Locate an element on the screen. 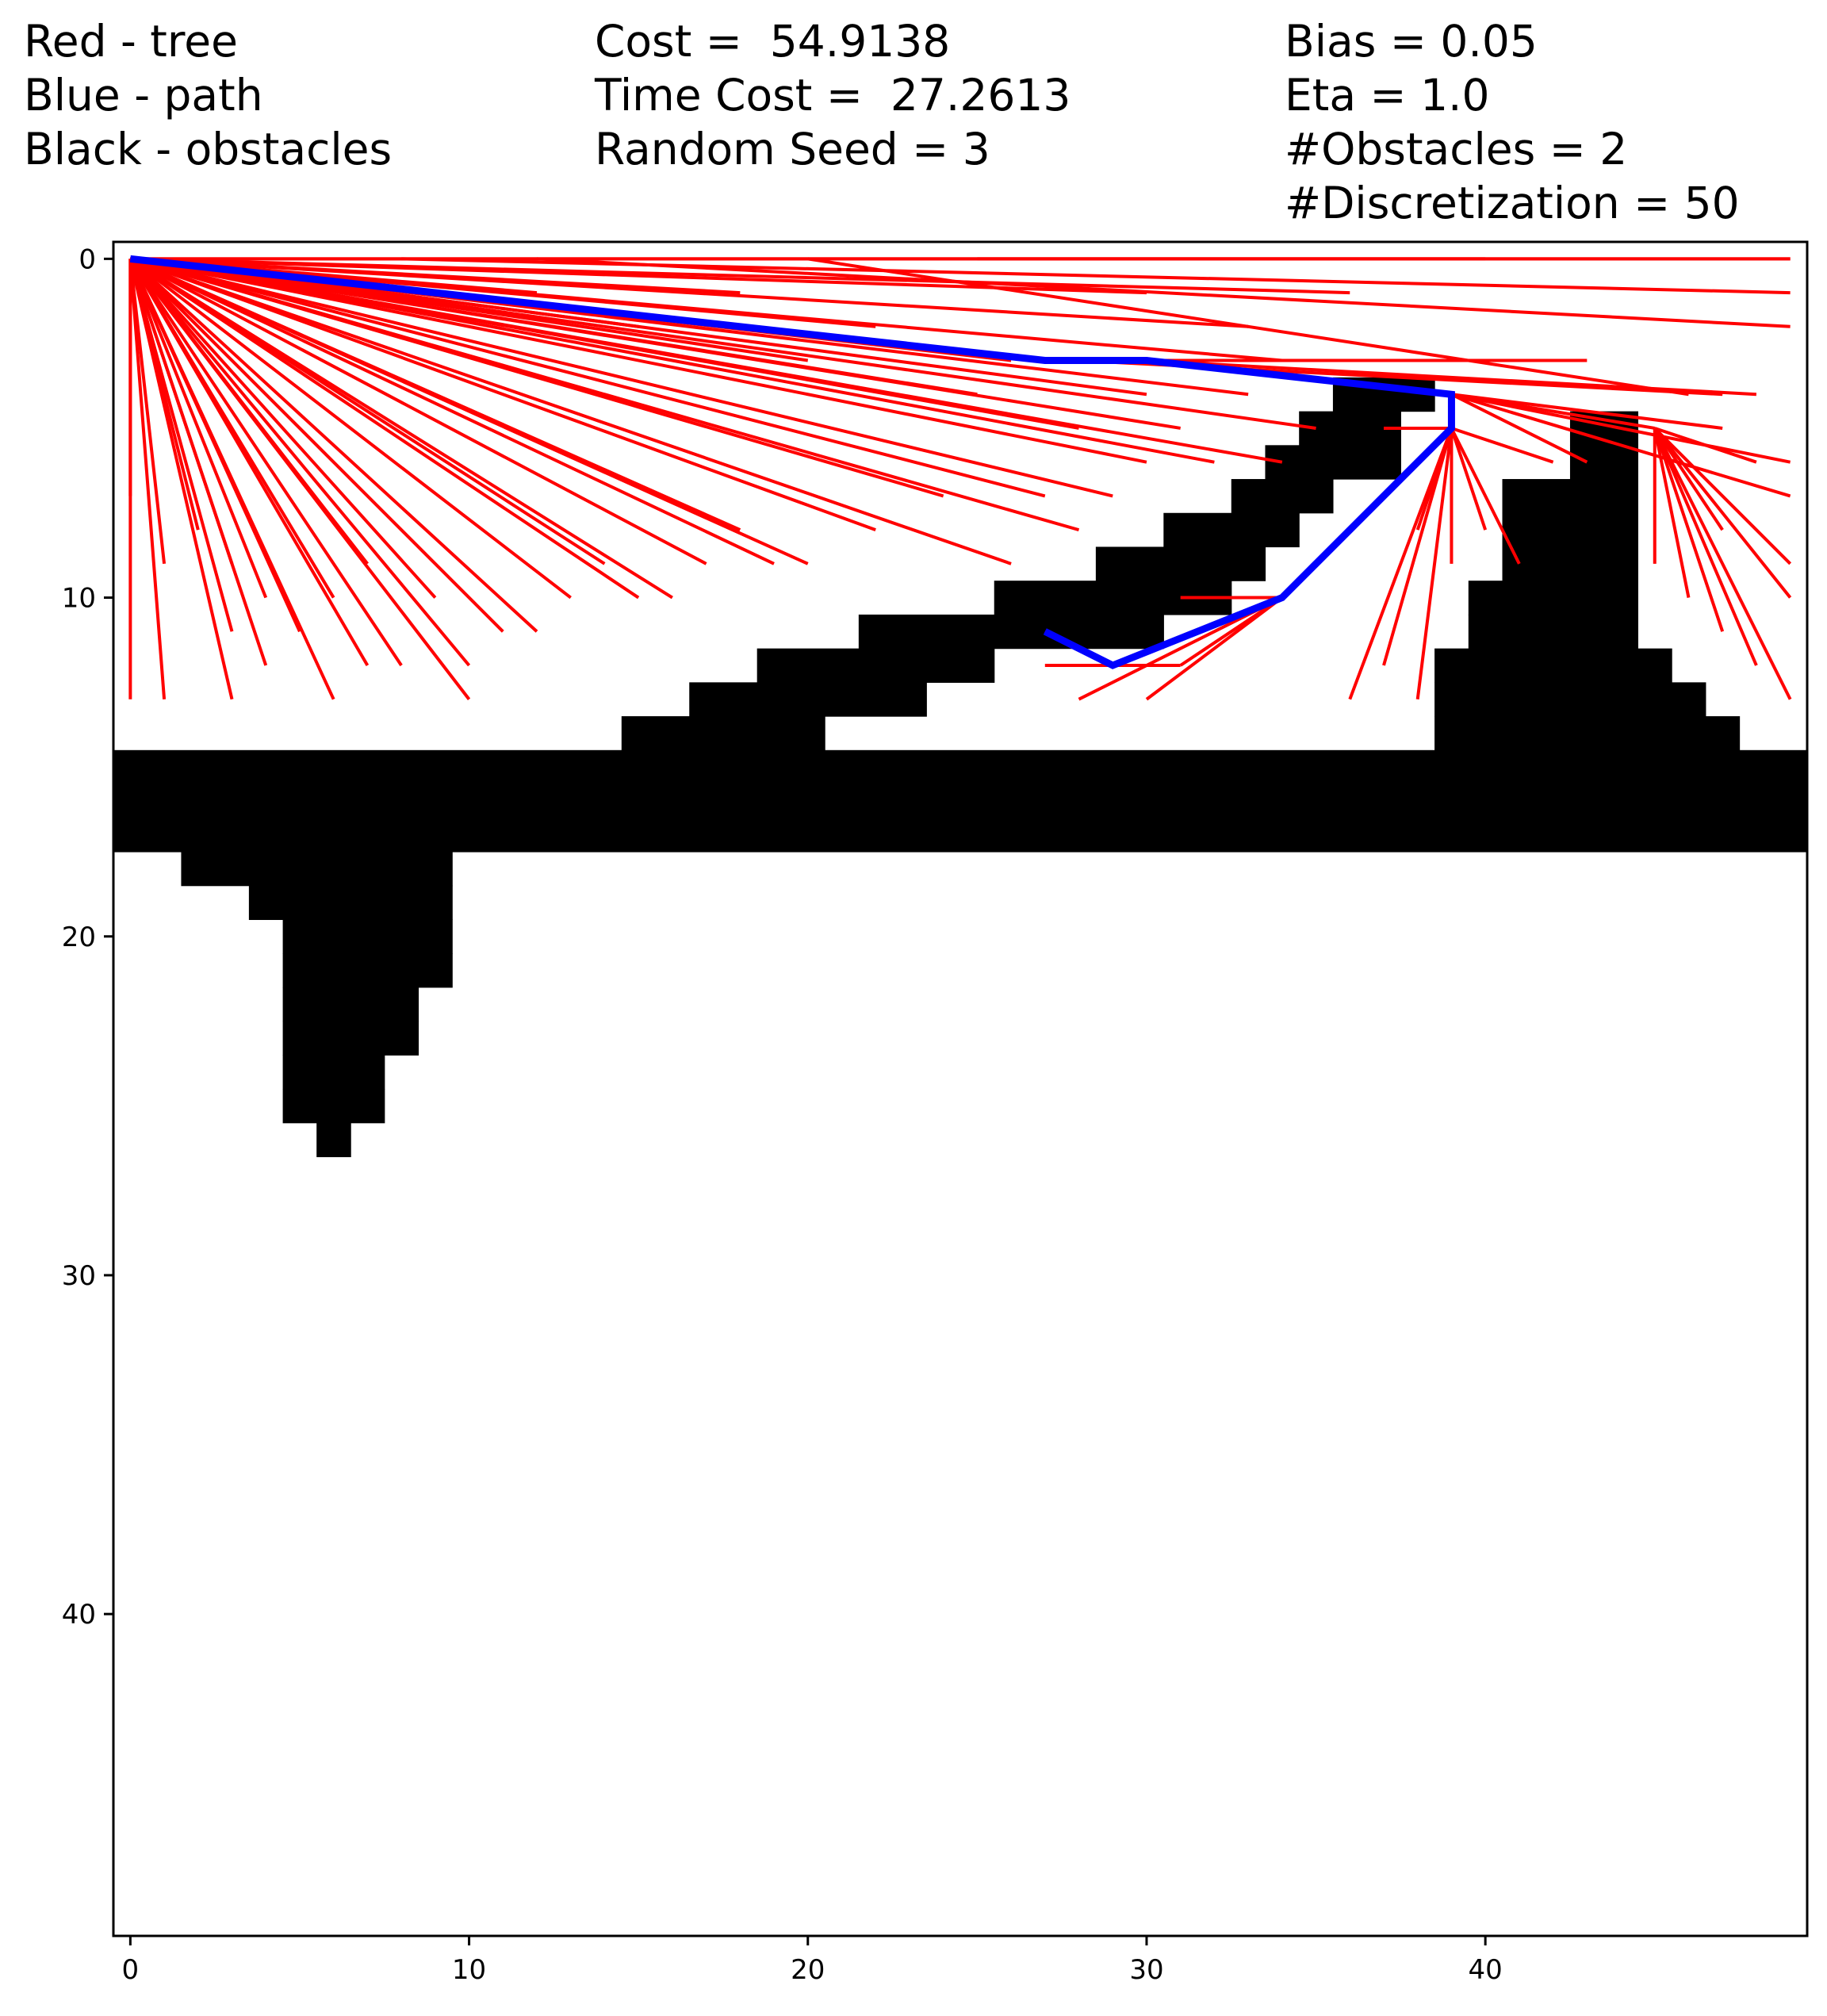 The height and width of the screenshot is (2016, 1827). x-tick-label: 40 is located at coordinates (1486, 1970).